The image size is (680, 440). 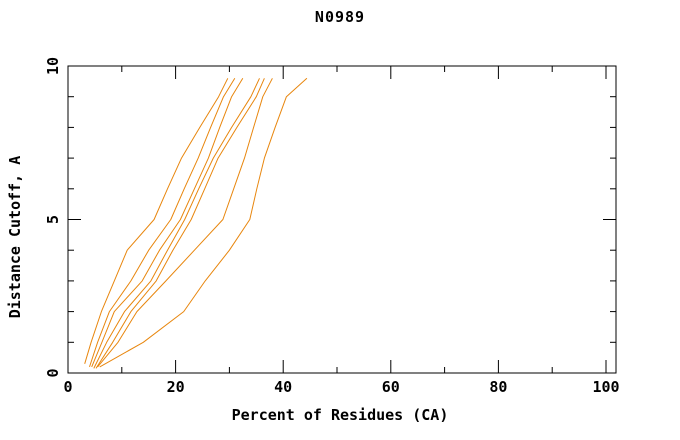 What do you see at coordinates (340, 17) in the screenshot?
I see `chart-title: N0989` at bounding box center [340, 17].